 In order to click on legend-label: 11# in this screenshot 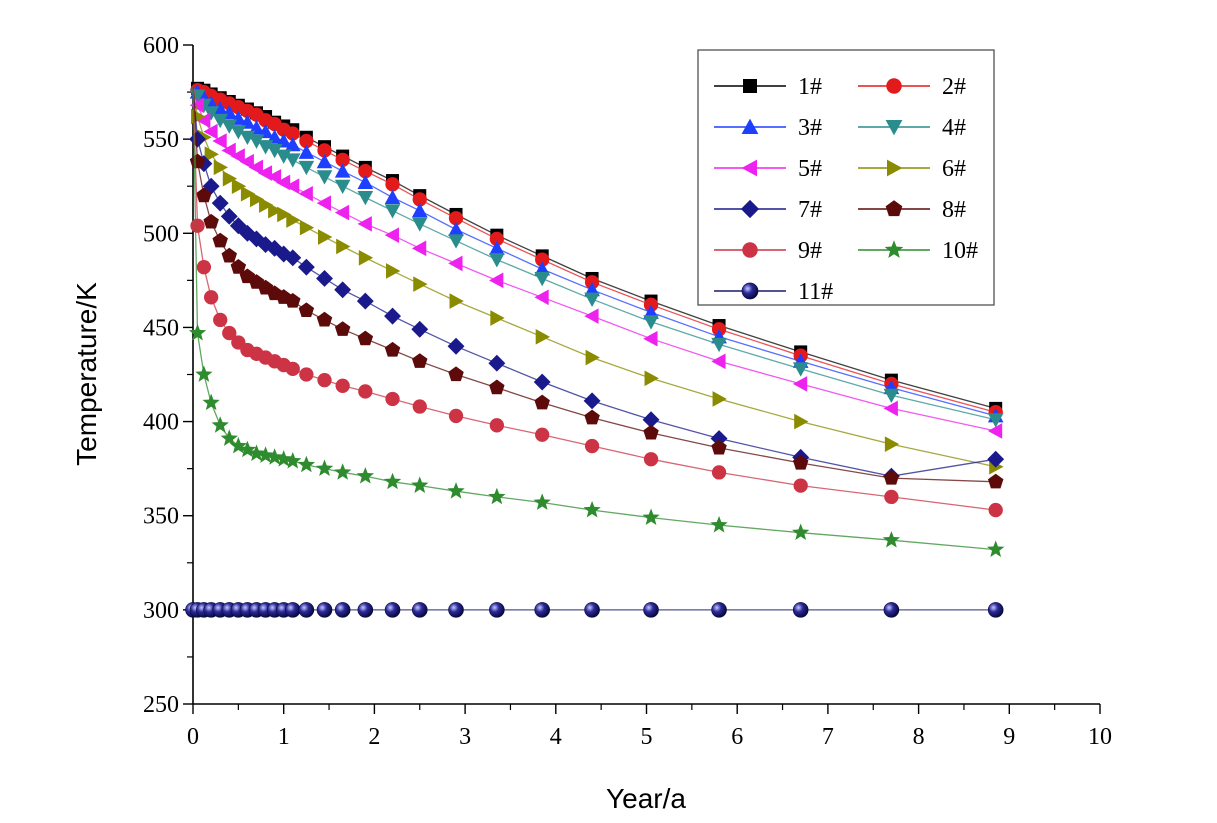, I will do `click(815, 292)`.